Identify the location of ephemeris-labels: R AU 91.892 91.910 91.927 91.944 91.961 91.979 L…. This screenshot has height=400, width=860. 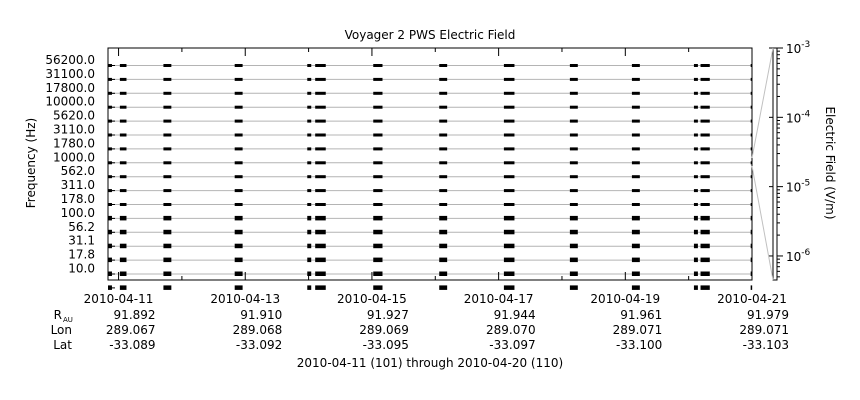
(420, 330).